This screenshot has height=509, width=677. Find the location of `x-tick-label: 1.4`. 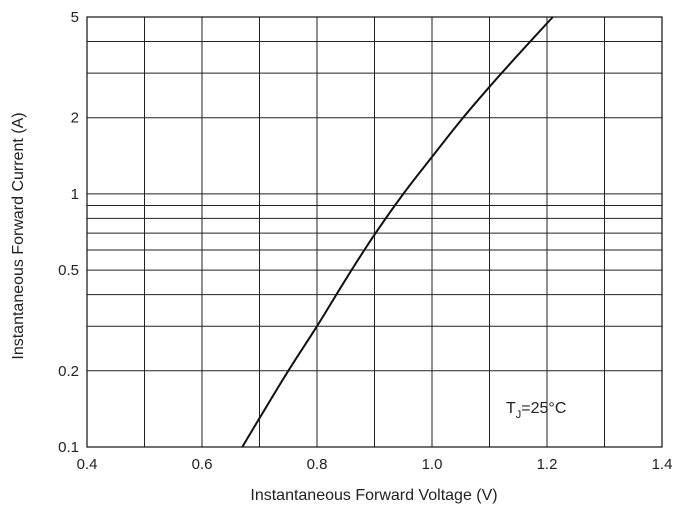

x-tick-label: 1.4 is located at coordinates (662, 464).